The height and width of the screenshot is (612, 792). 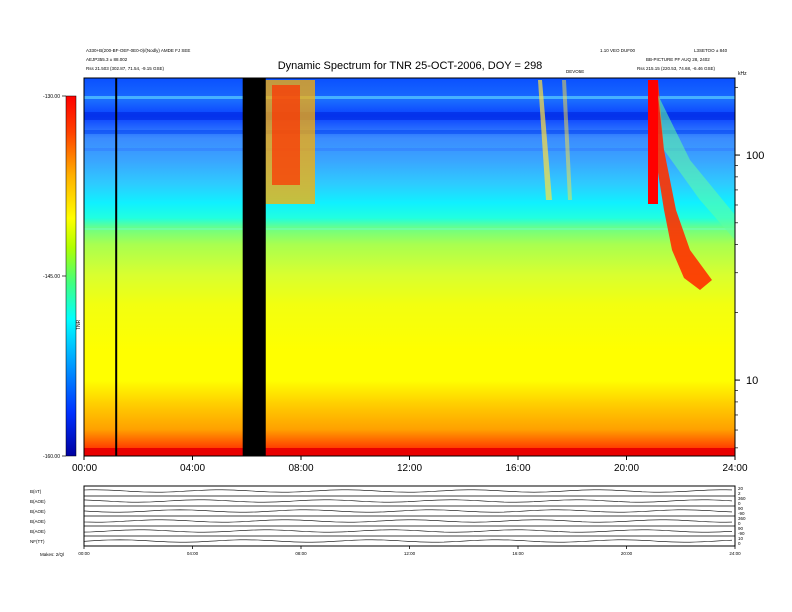 I want to click on x-tick-label: 20:00, so click(x=626, y=468).